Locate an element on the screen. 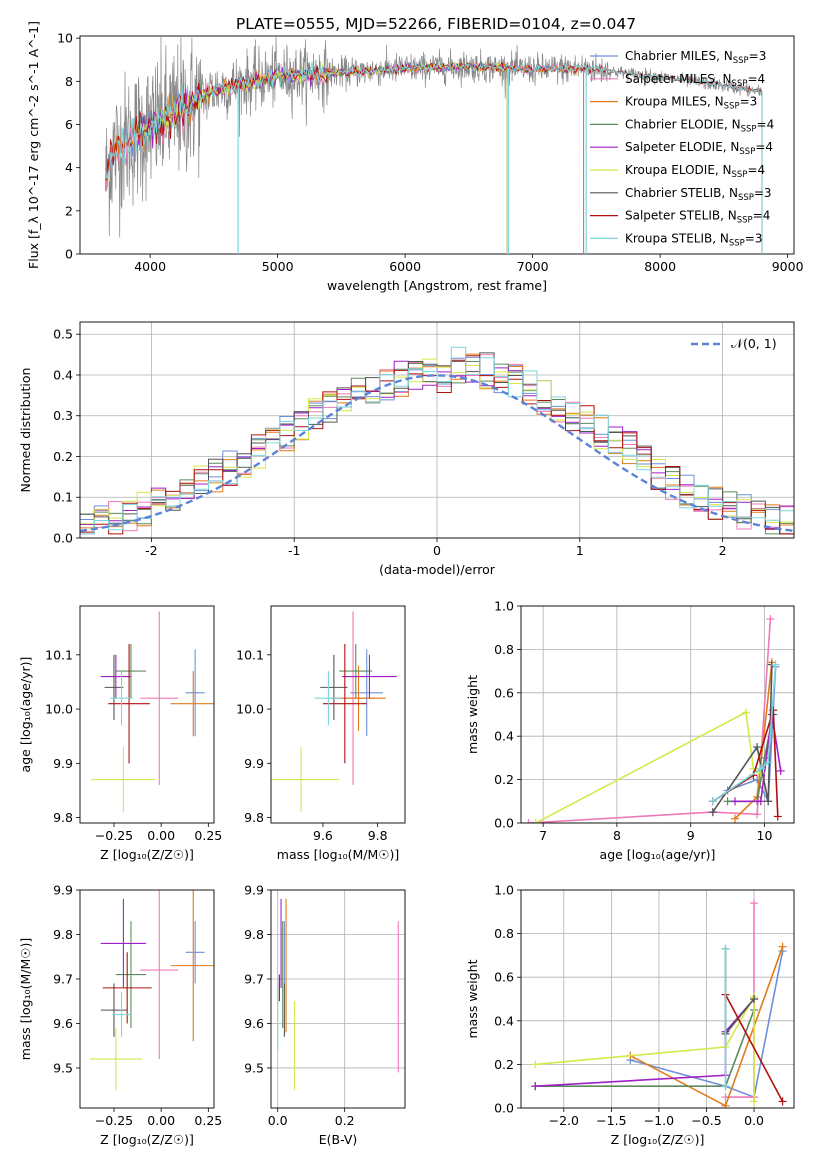 The width and height of the screenshot is (819, 1170). legend-entry: Salpeter MILES, NSSP=4 is located at coordinates (695, 80).